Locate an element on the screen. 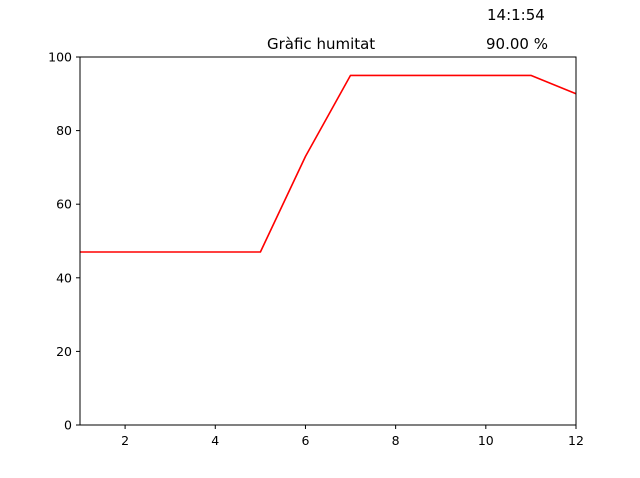 This screenshot has height=478, width=640. x-tick-label: 2 is located at coordinates (125, 440).